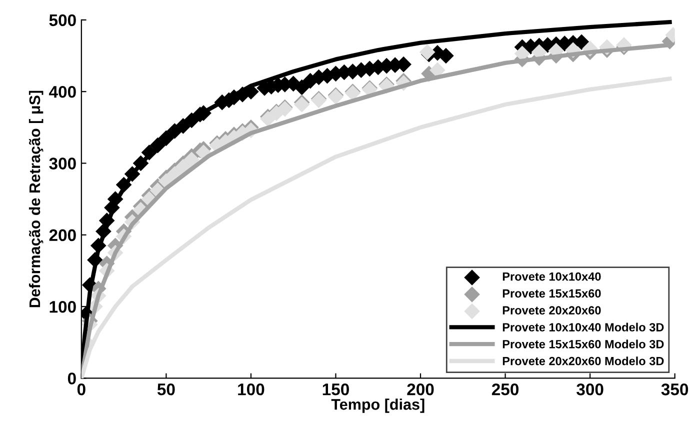 This screenshot has height=424, width=690. Describe the element at coordinates (377, 405) in the screenshot. I see `x-axis-title: Tempo [dias]` at that location.